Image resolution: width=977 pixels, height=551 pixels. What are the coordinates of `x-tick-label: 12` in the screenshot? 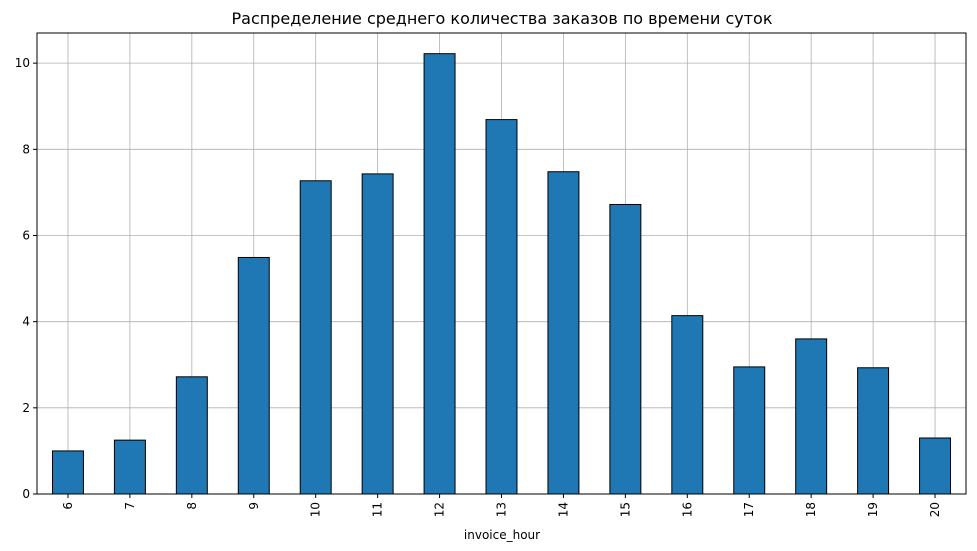 It's located at (440, 509).